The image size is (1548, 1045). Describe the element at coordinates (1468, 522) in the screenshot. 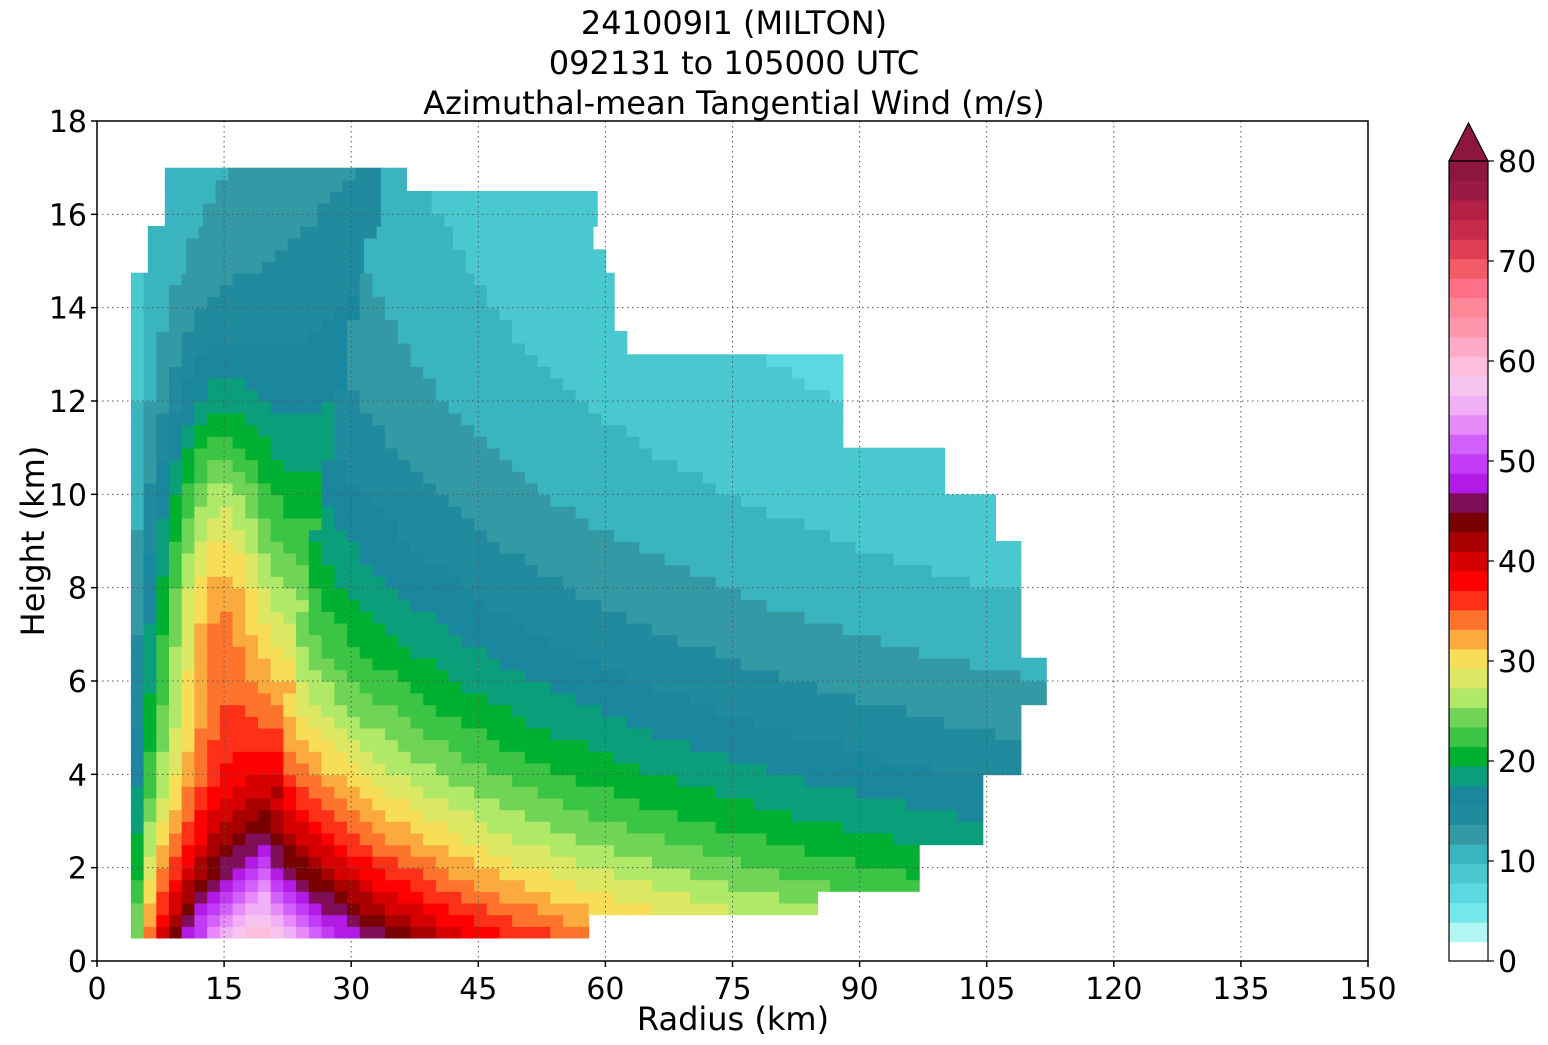

I see `colorbar-band` at that location.